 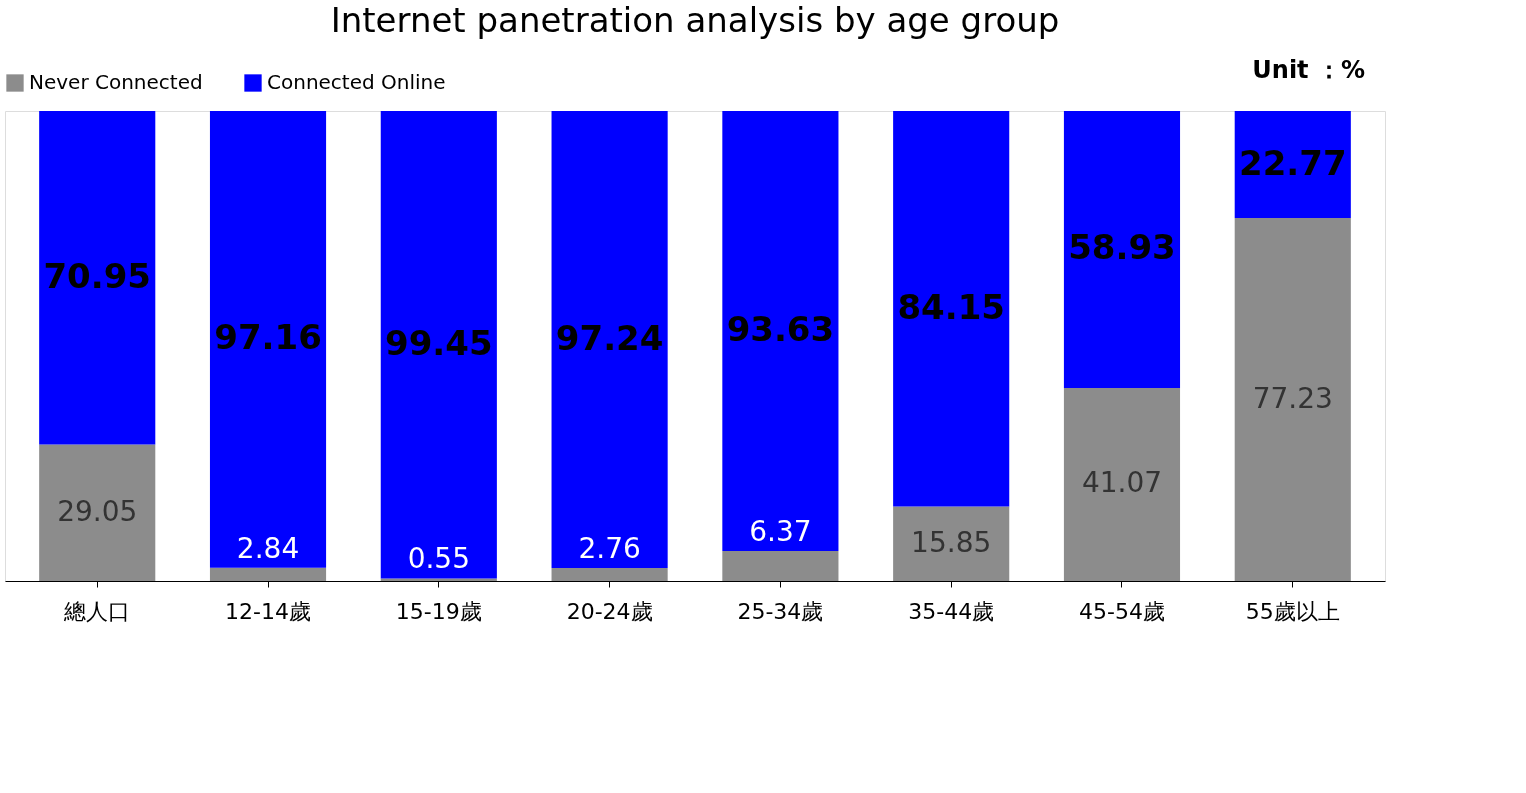 I want to click on x-tick-label: 20-24歲, so click(x=609, y=611).